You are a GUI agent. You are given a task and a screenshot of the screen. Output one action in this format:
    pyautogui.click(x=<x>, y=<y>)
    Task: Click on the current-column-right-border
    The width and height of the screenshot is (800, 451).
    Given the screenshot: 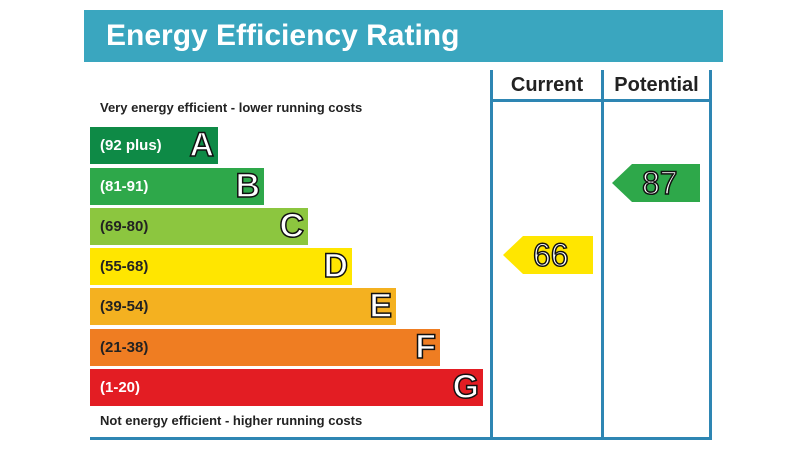 What is the action you would take?
    pyautogui.click(x=602, y=255)
    